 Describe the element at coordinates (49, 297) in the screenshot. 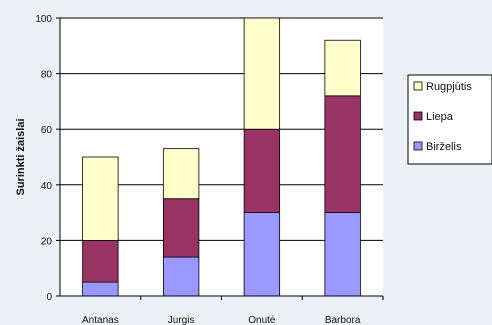

I see `y-tick-label: 0` at that location.